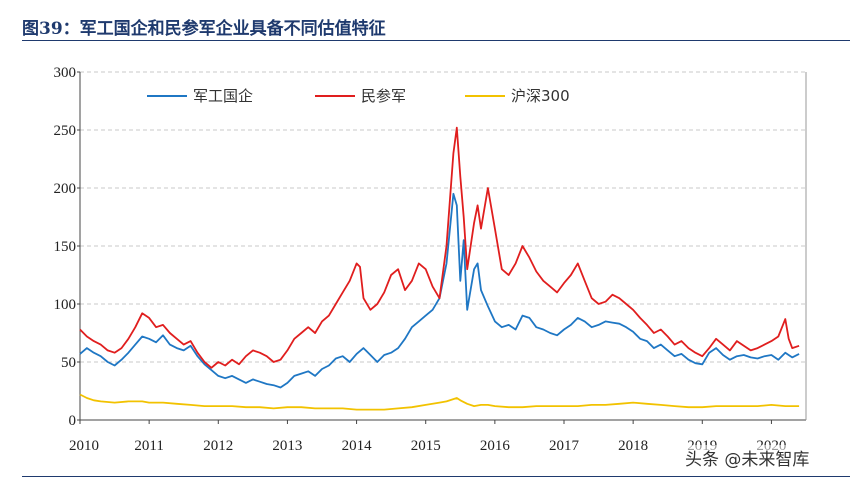 This screenshot has height=480, width=863. Describe the element at coordinates (68, 363) in the screenshot. I see `y-tick-label-50: 50` at that location.